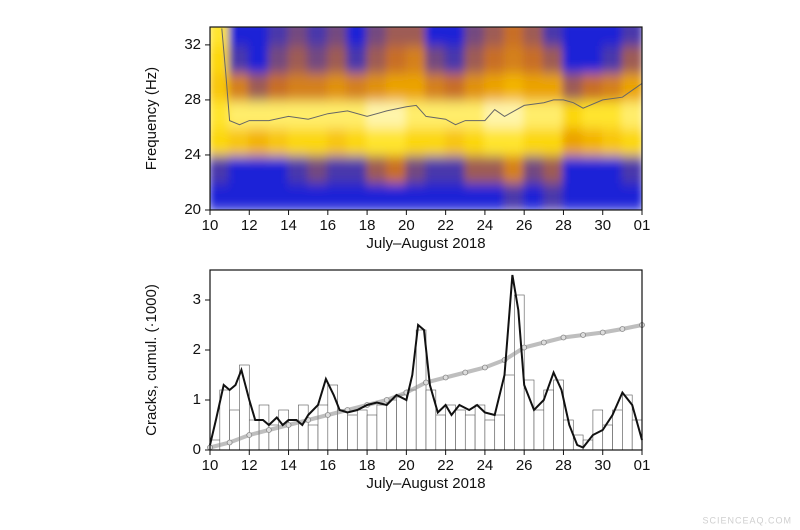 This screenshot has width=800, height=530. Describe the element at coordinates (406, 465) in the screenshot. I see `x-tick-label: 20` at that location.